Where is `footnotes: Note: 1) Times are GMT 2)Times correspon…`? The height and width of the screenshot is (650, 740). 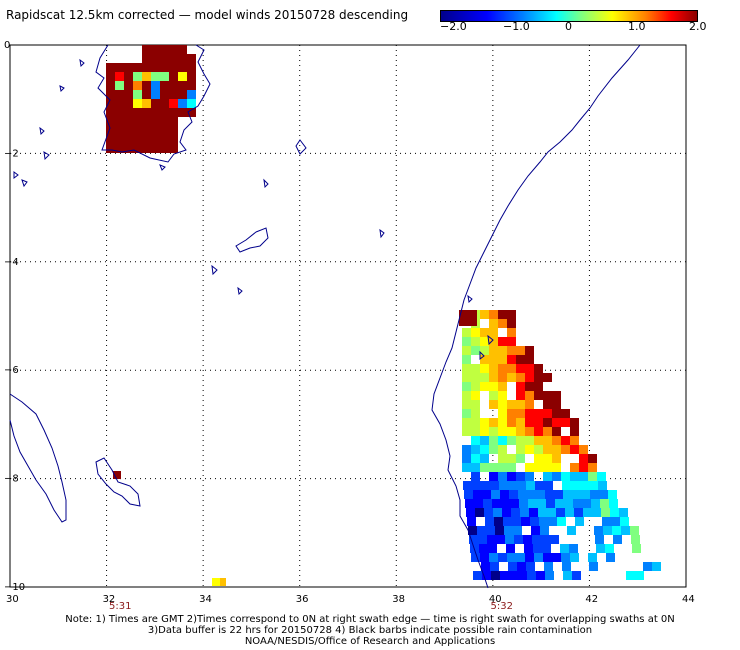 footnotes: Note: 1) Times are GMT 2)Times correspon… is located at coordinates (370, 630).